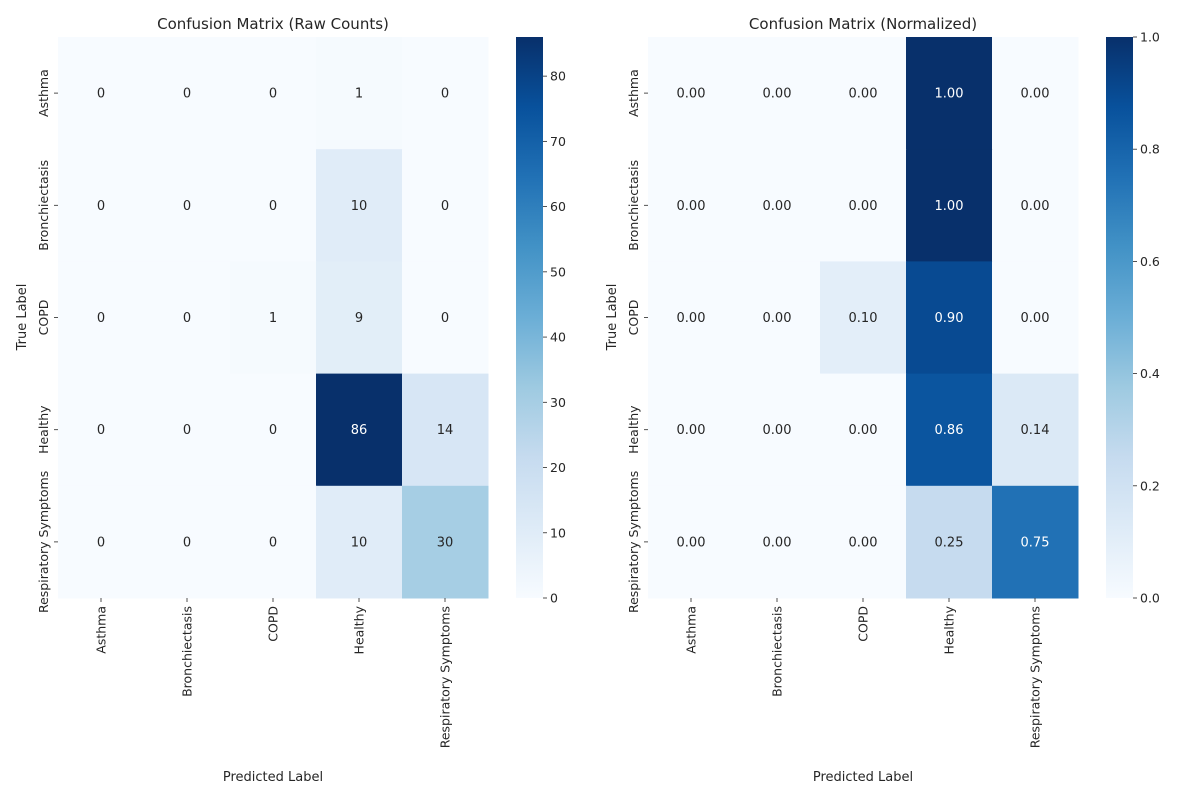  I want to click on heatmap-cell-r1-c3, so click(949, 205).